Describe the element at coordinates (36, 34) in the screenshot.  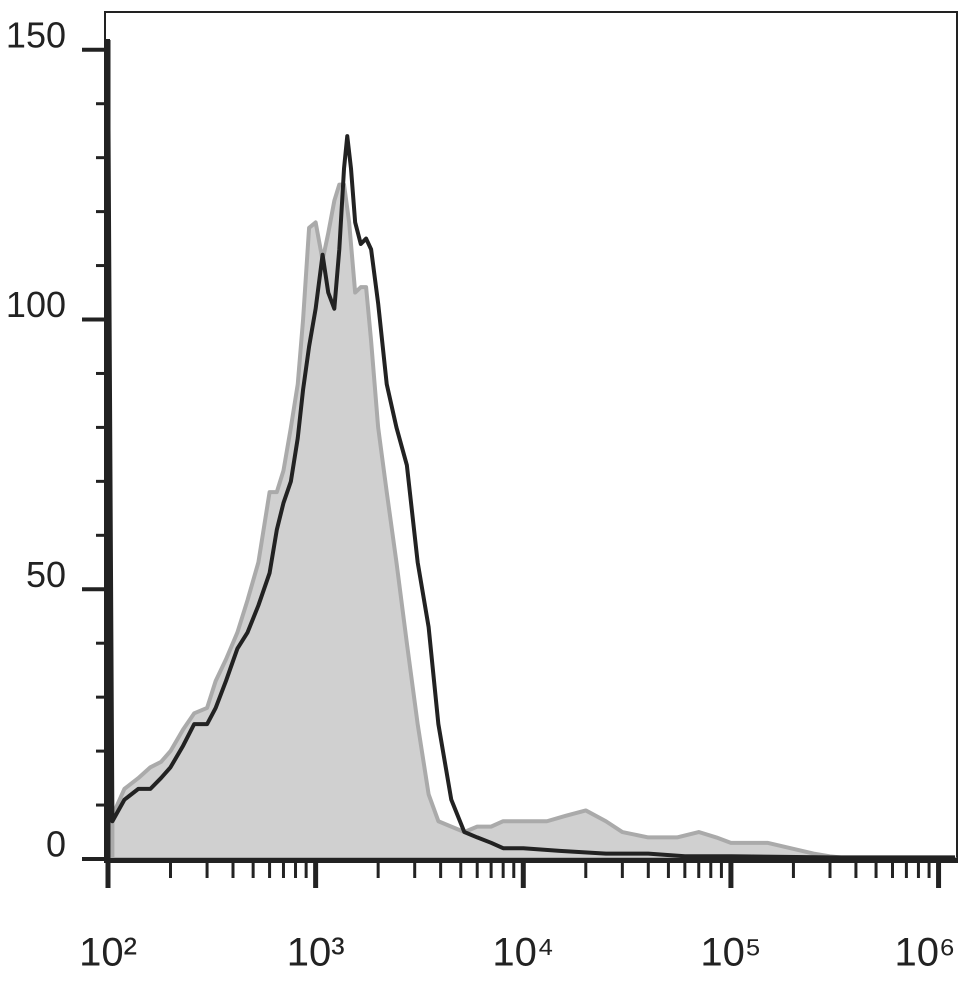
I see `y-tick-label: 150` at that location.